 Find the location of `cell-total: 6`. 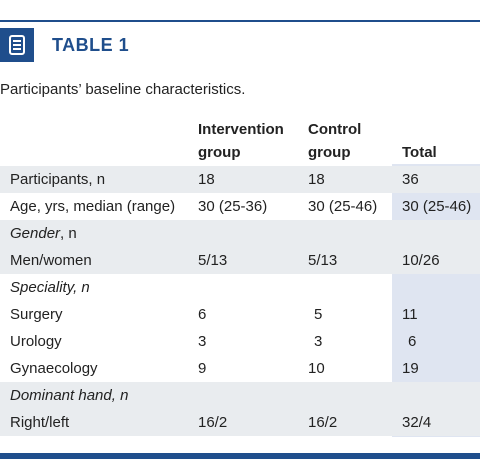

cell-total: 6 is located at coordinates (412, 341).